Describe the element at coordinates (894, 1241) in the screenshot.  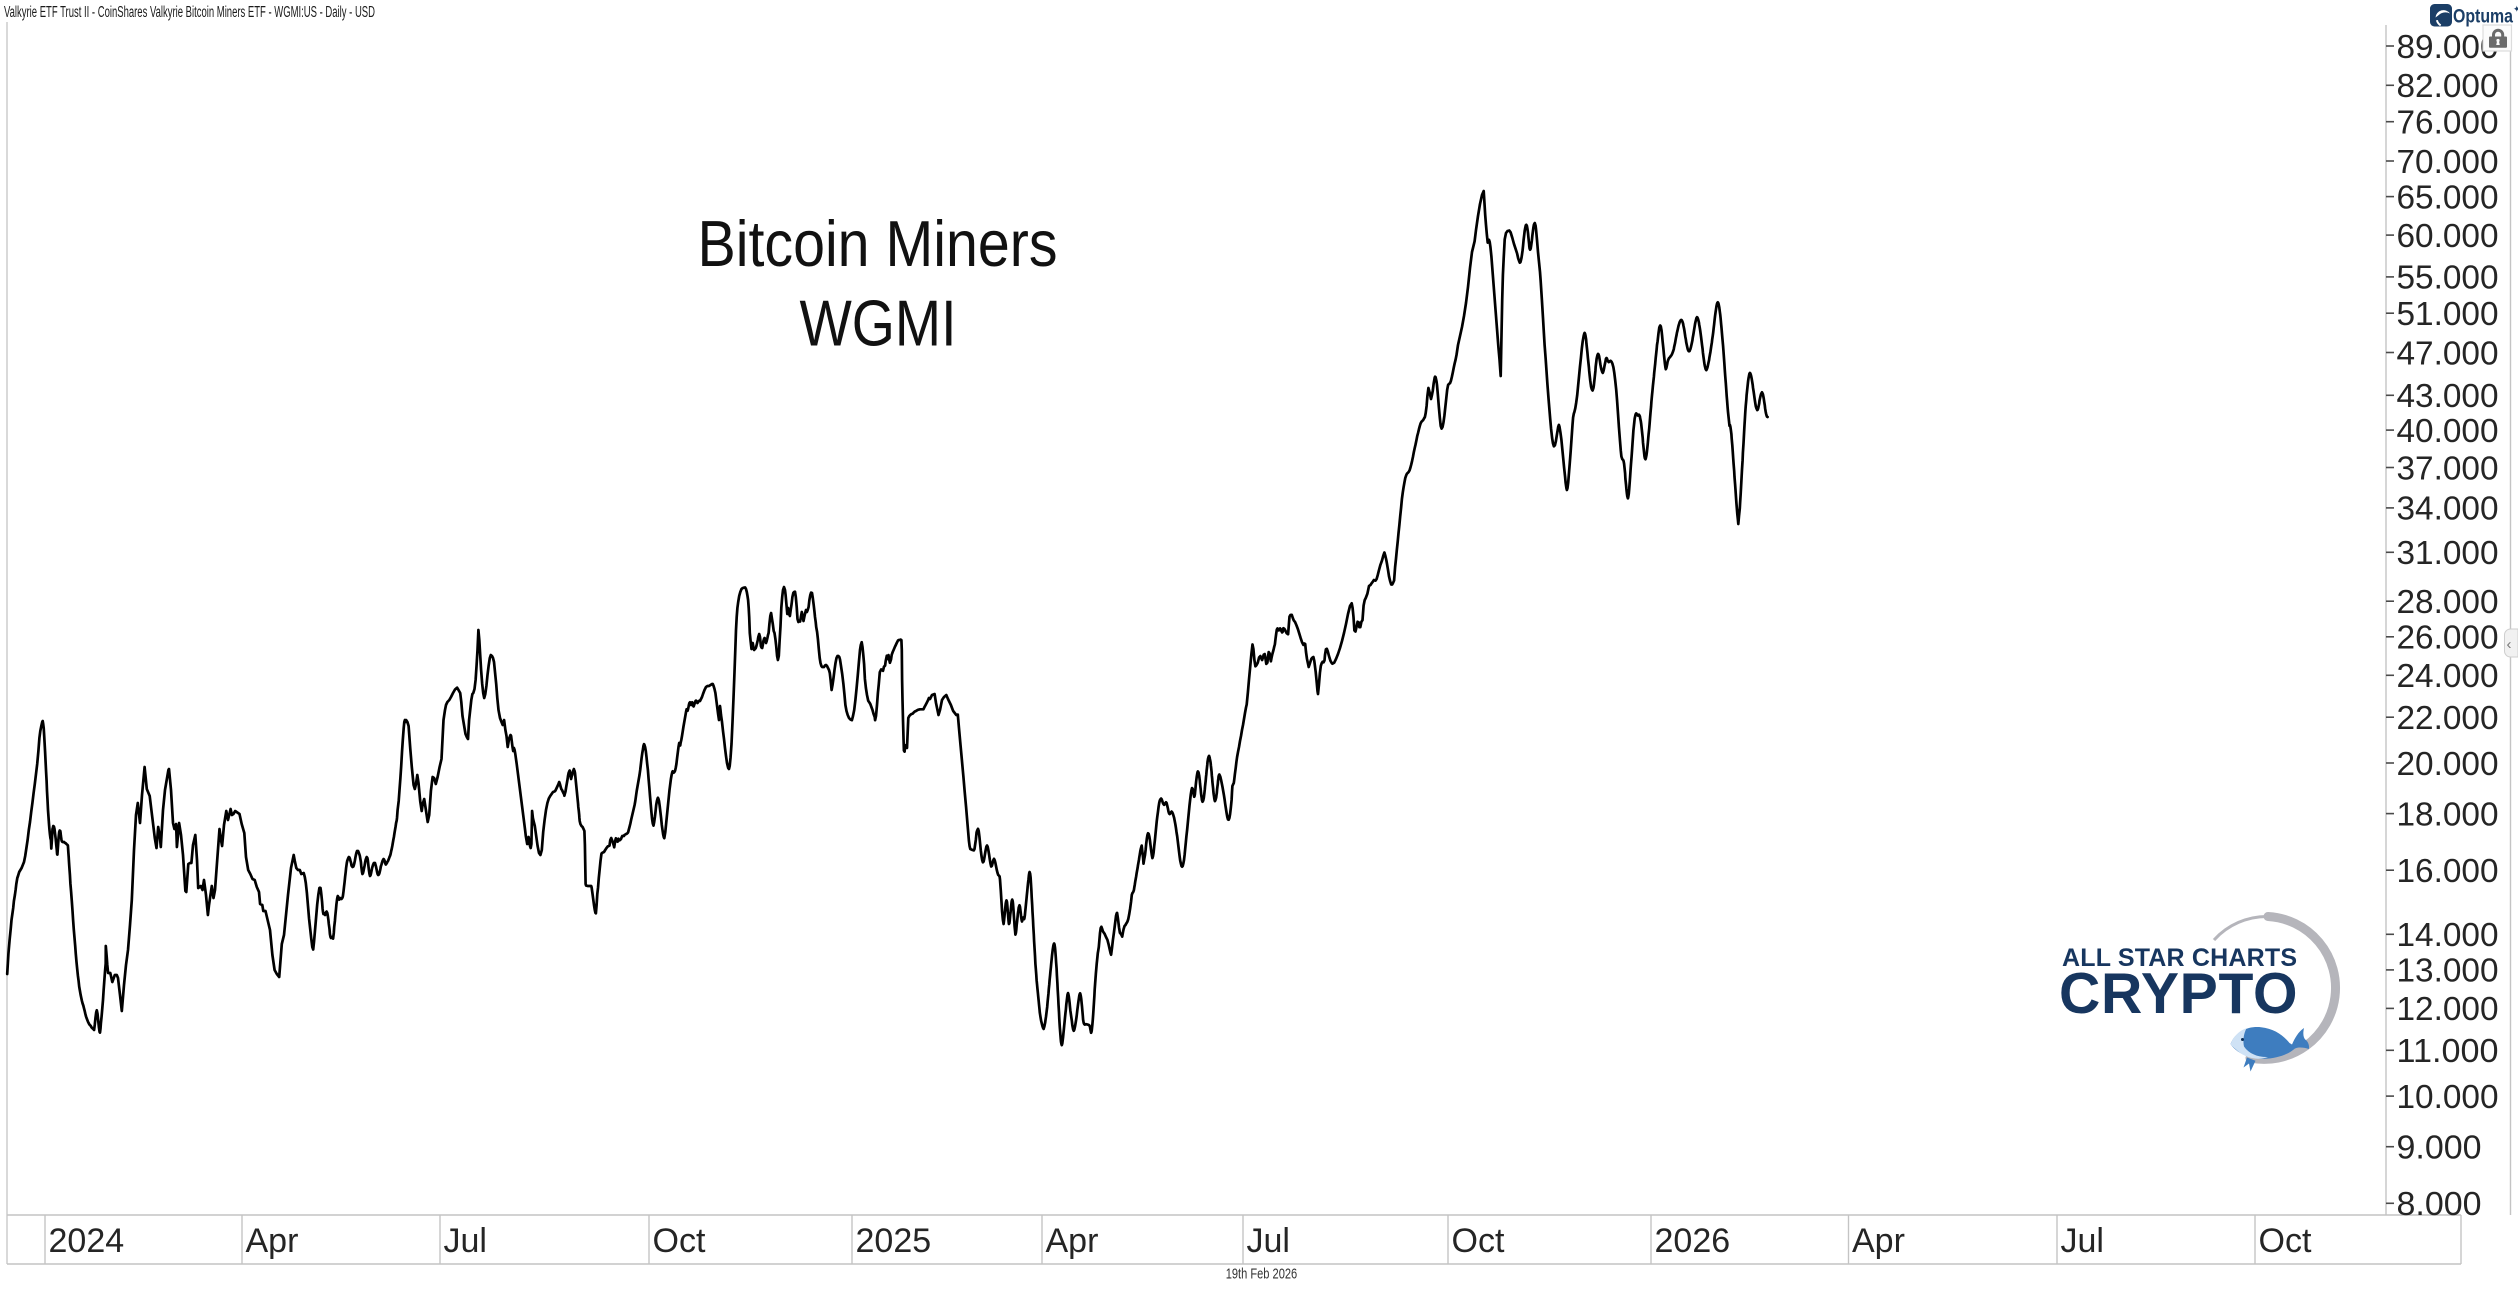
I see `svg-text: 2025` at that location.